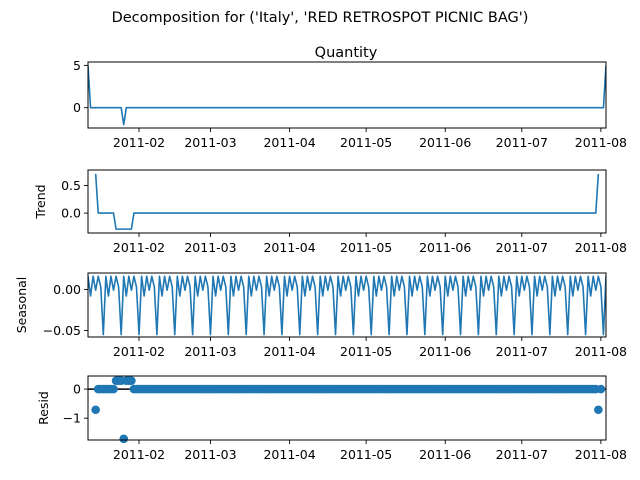 This screenshot has width=640, height=480. What do you see at coordinates (366, 142) in the screenshot?
I see `quantity-xtick-label: 2011-05` at bounding box center [366, 142].